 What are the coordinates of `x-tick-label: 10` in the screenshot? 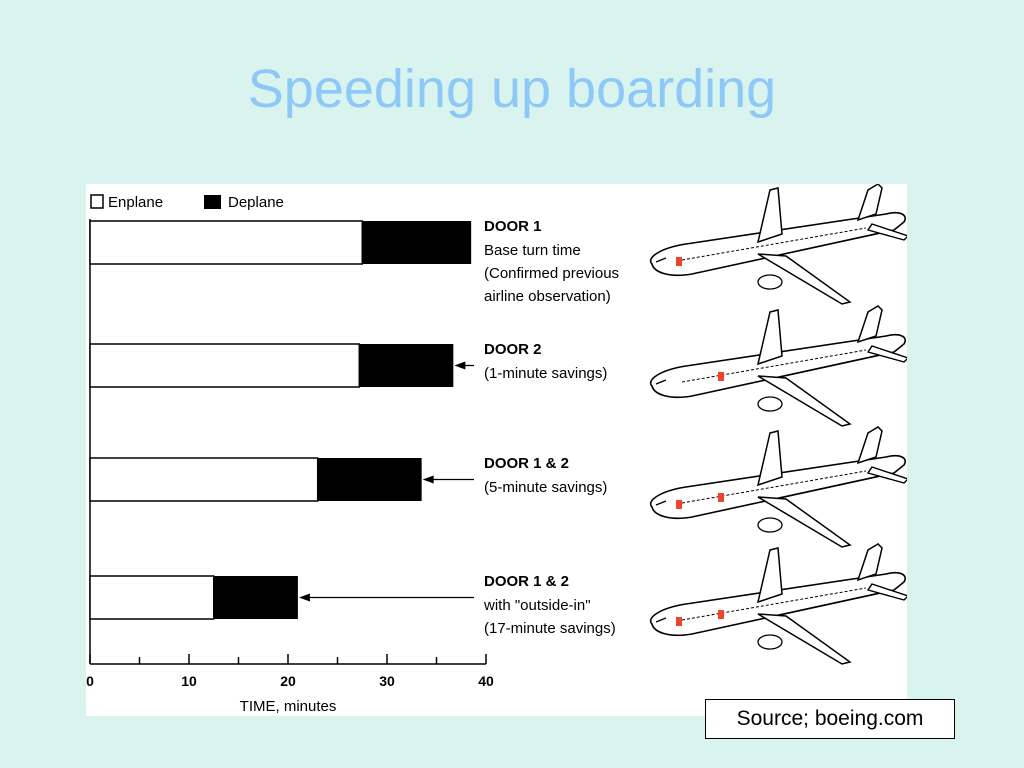 It's located at (189, 681).